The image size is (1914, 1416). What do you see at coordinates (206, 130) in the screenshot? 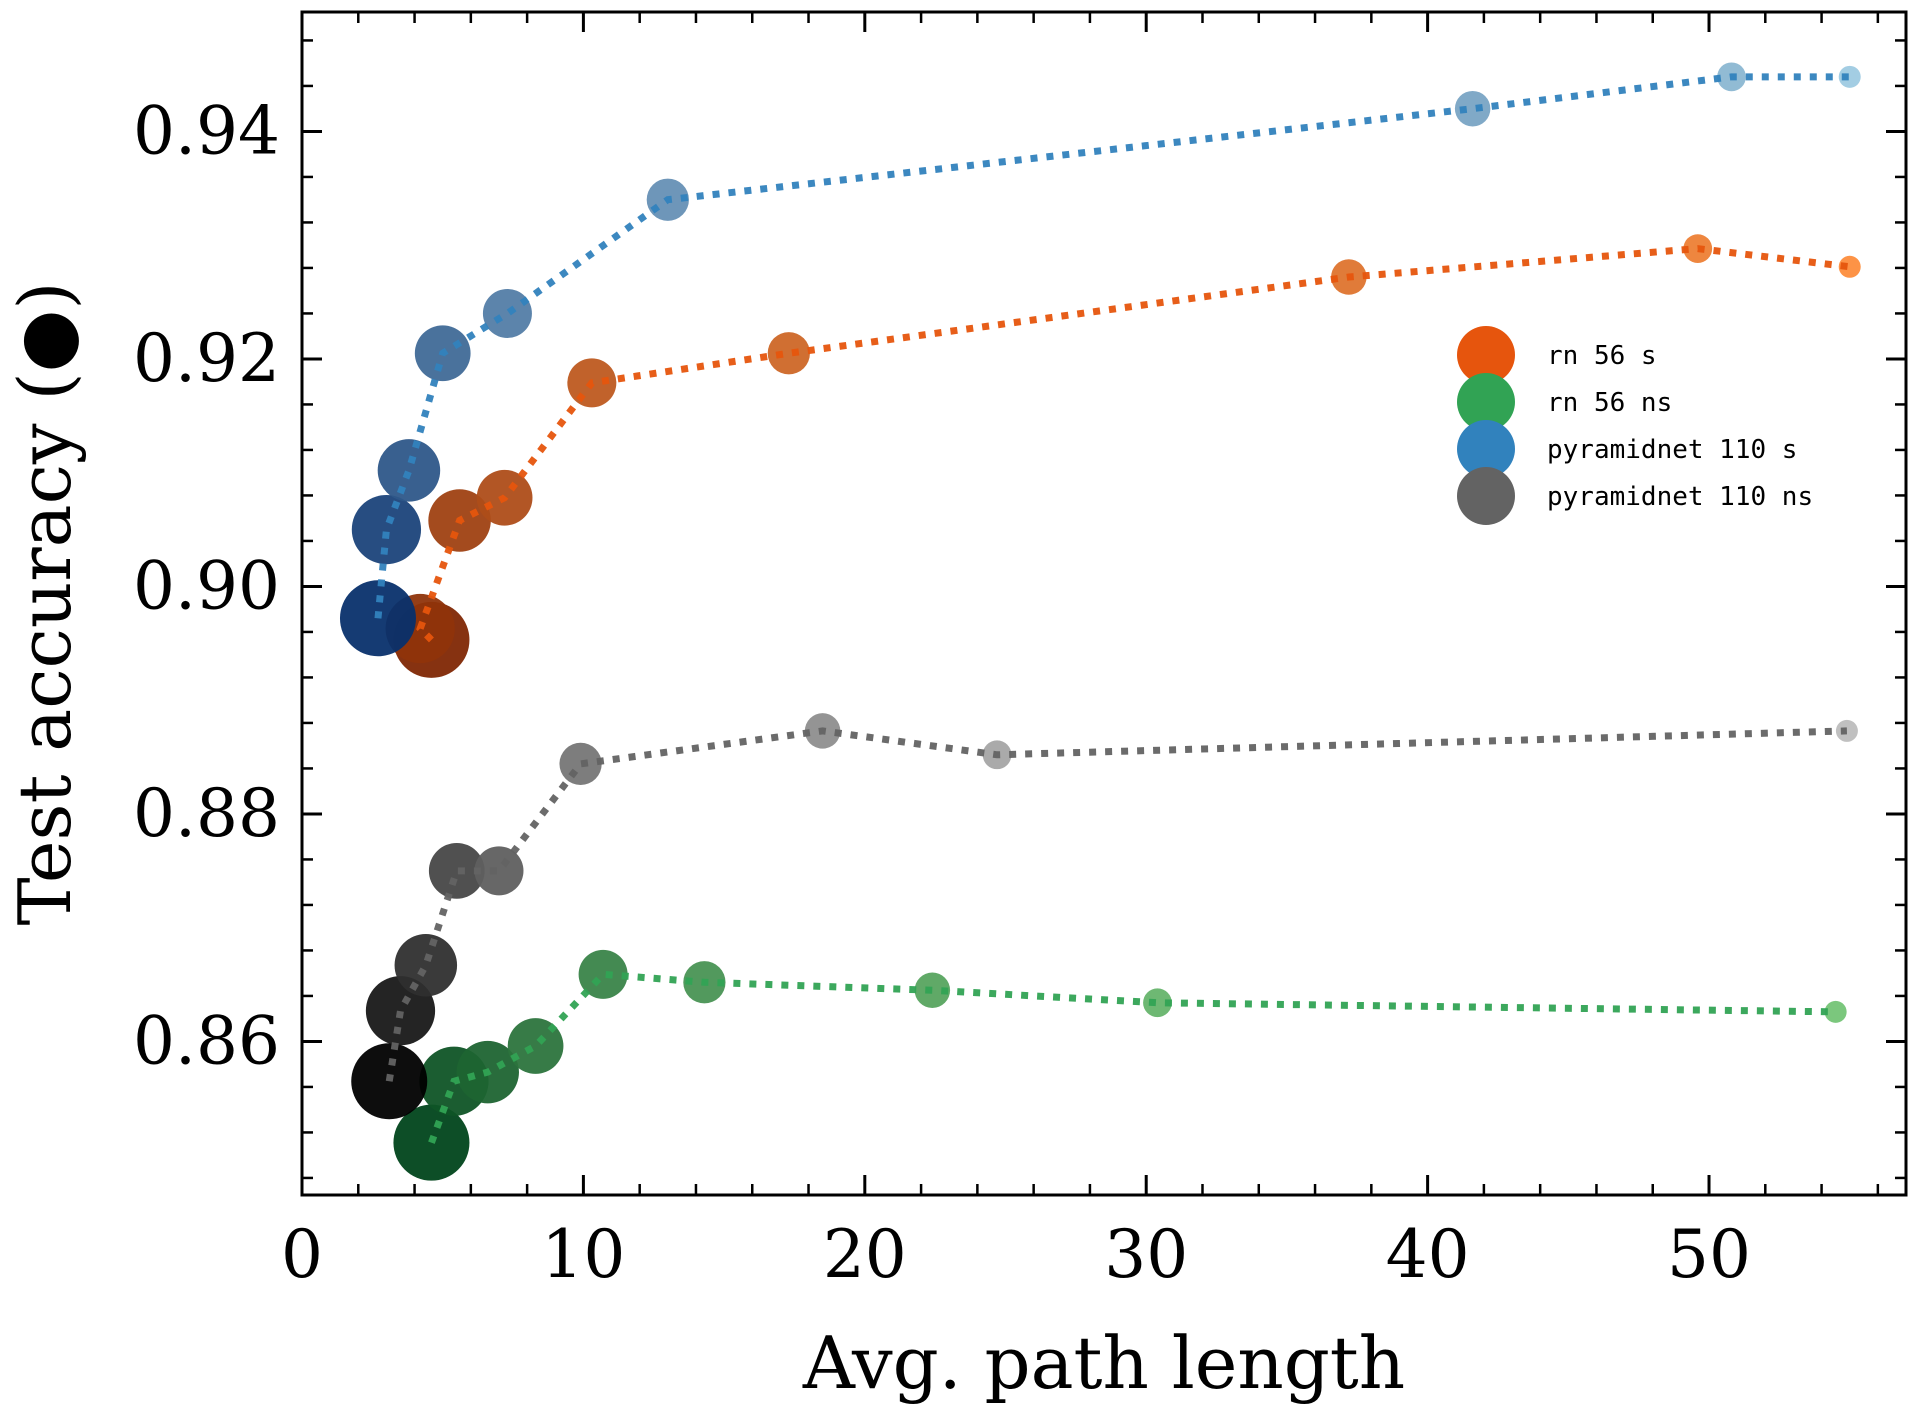
I see `y-tick-label: 0.94` at bounding box center [206, 130].